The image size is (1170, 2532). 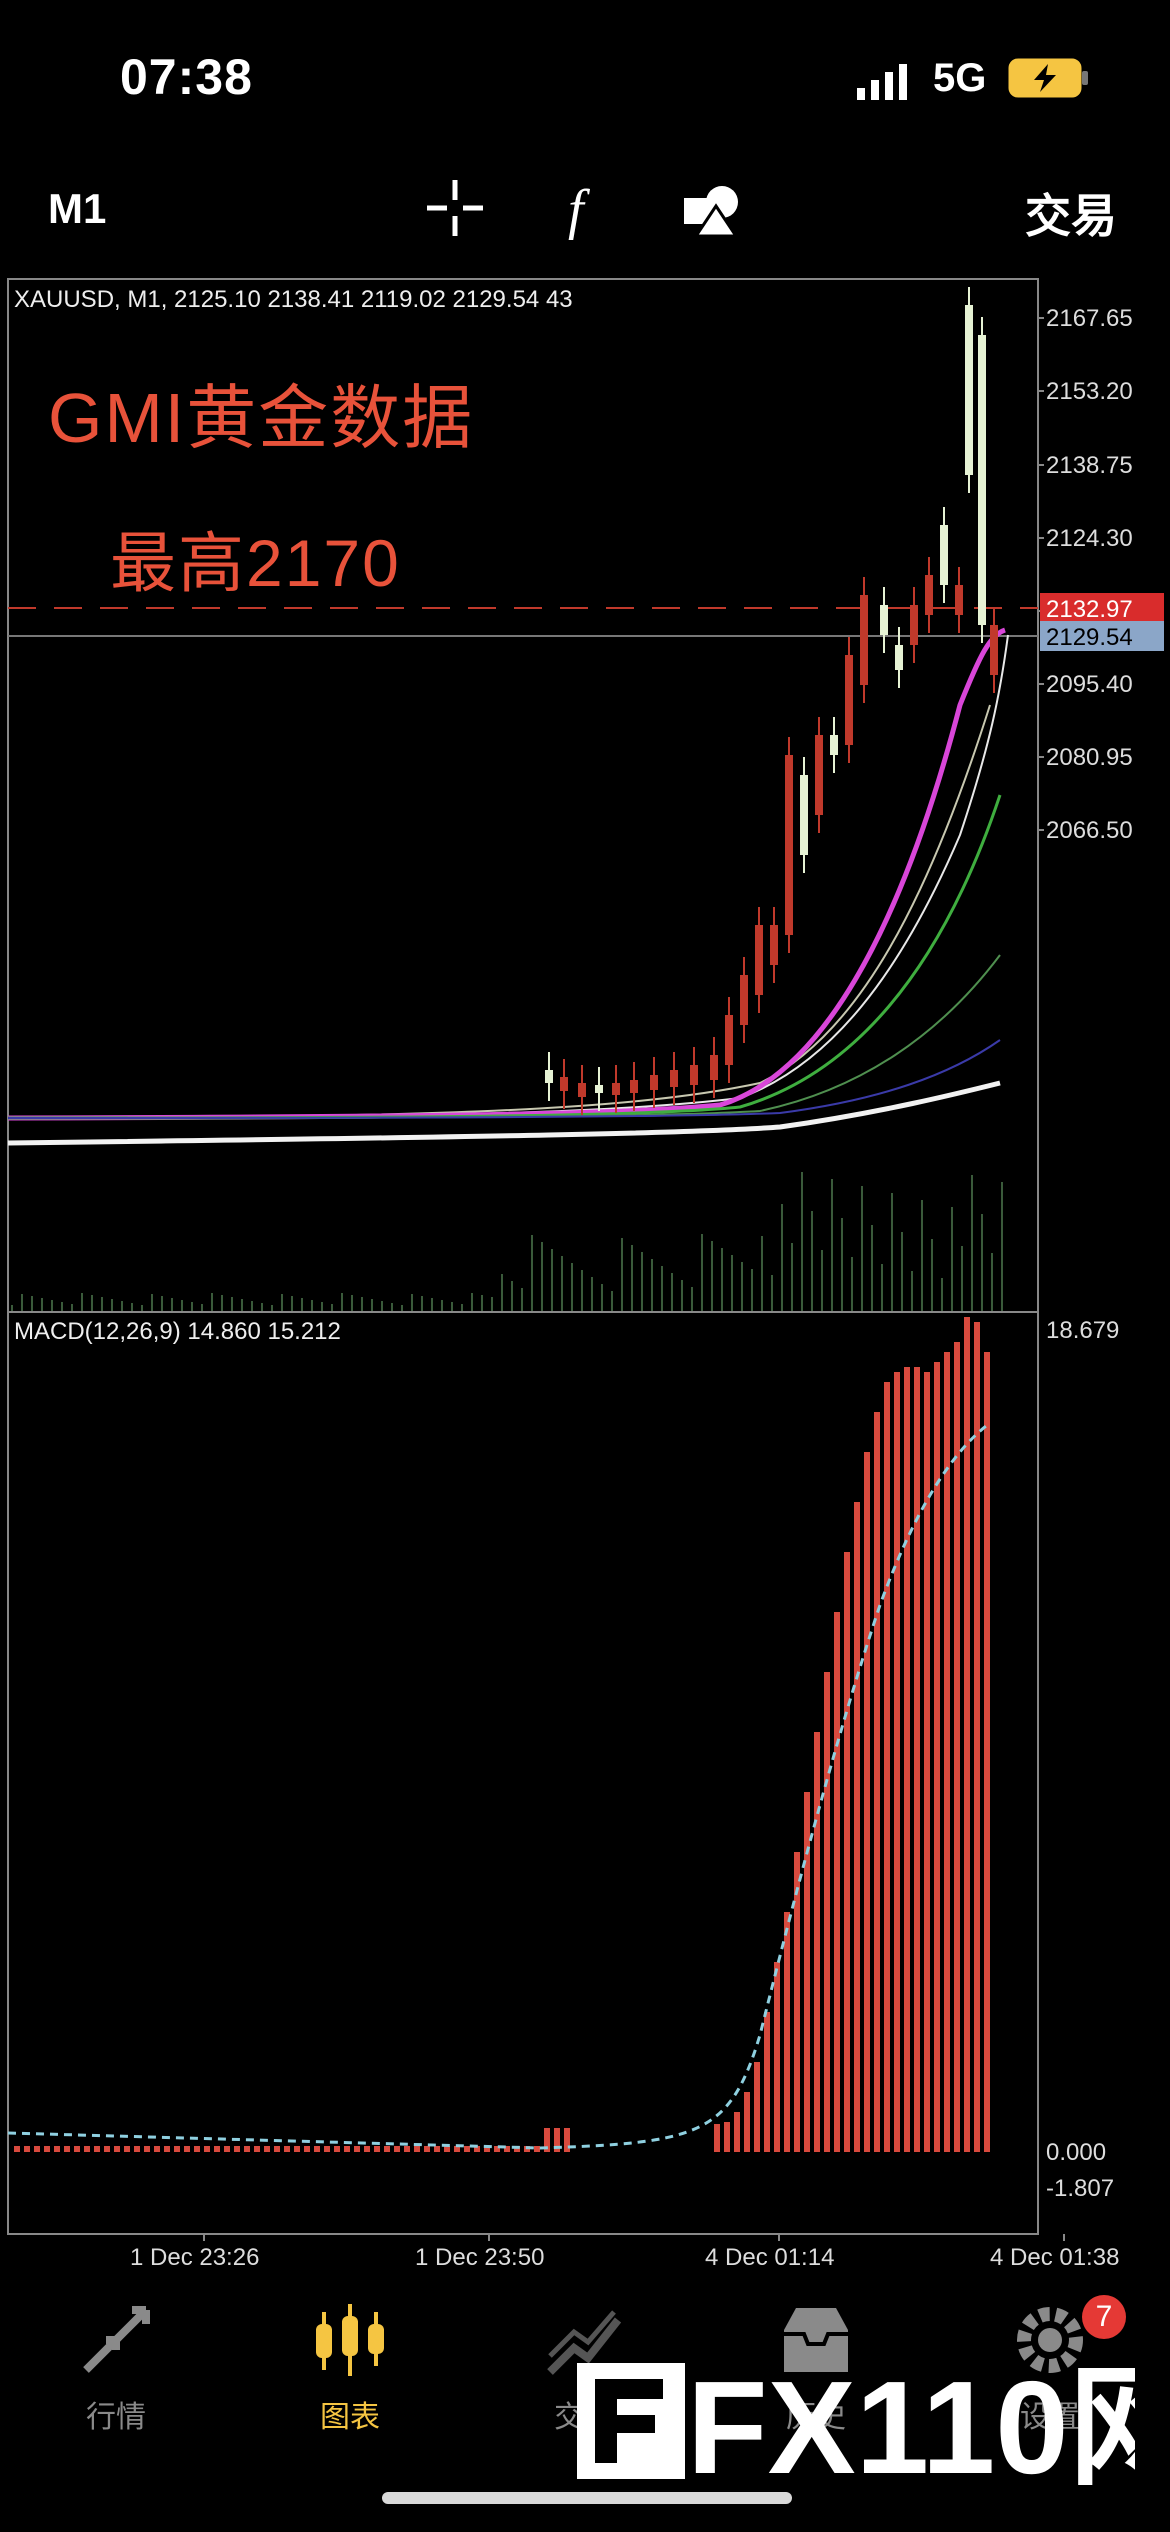 What do you see at coordinates (1089, 637) in the screenshot?
I see `price-marker-current-label: 2129.54` at bounding box center [1089, 637].